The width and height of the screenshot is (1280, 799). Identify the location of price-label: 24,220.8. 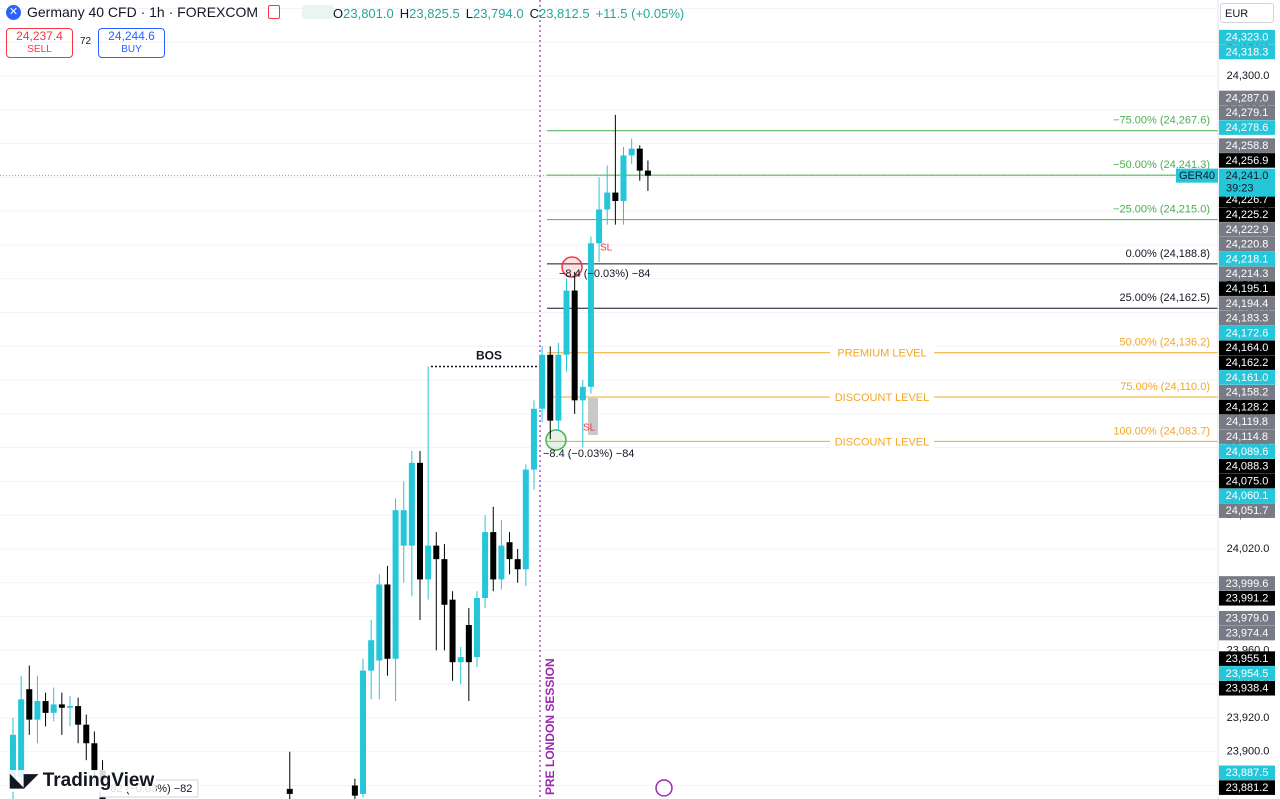
(1247, 245).